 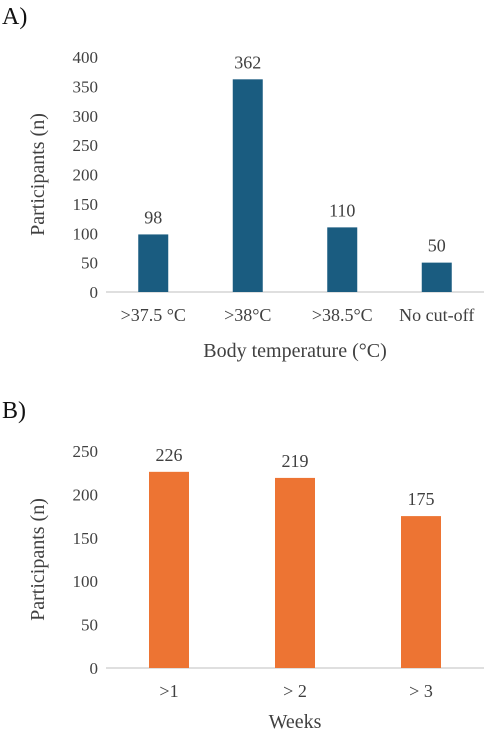 I want to click on x-tick-label: No cut-off, so click(x=436, y=315).